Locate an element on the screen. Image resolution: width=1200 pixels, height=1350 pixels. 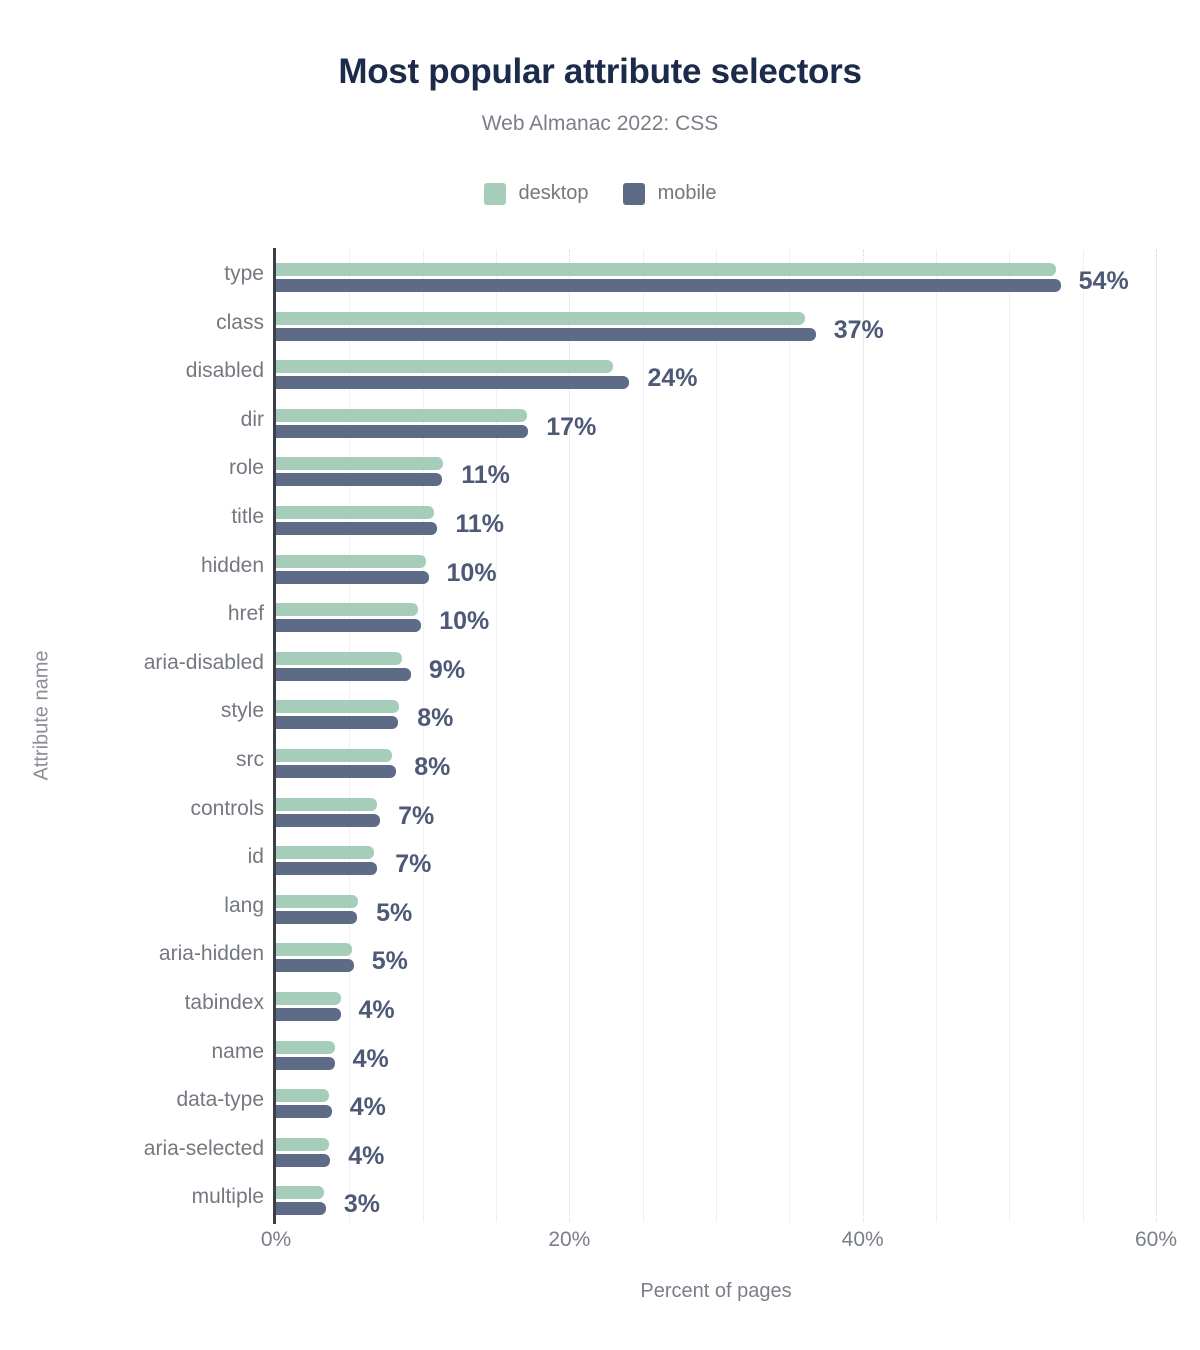
bar-mobile-aria-selected is located at coordinates (303, 1160).